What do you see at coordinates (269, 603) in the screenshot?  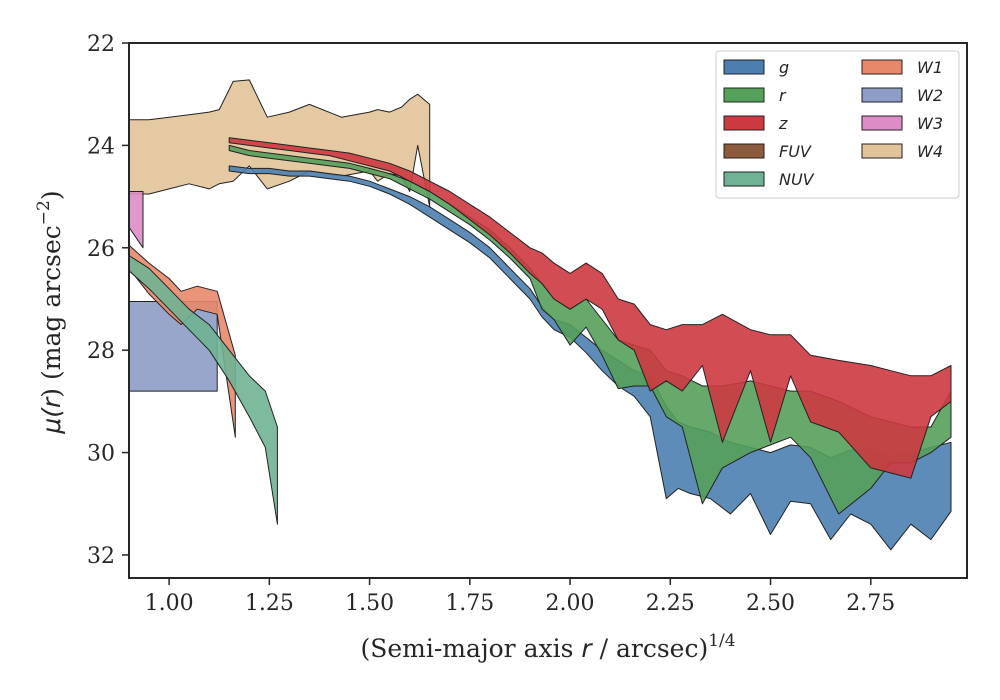 I see `x-tick-label: 1.25` at bounding box center [269, 603].